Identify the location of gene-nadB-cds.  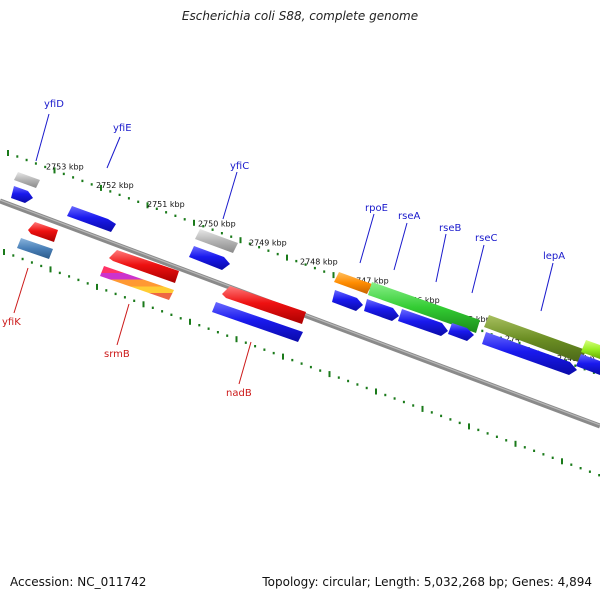
(257, 322).